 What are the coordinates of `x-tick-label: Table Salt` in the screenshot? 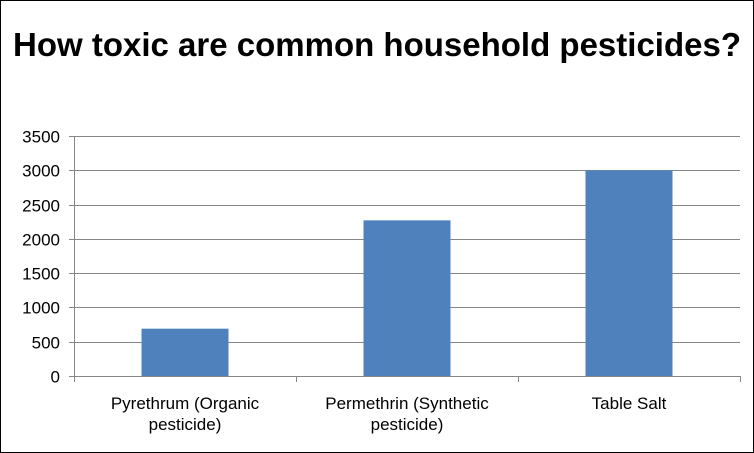 It's located at (629, 403).